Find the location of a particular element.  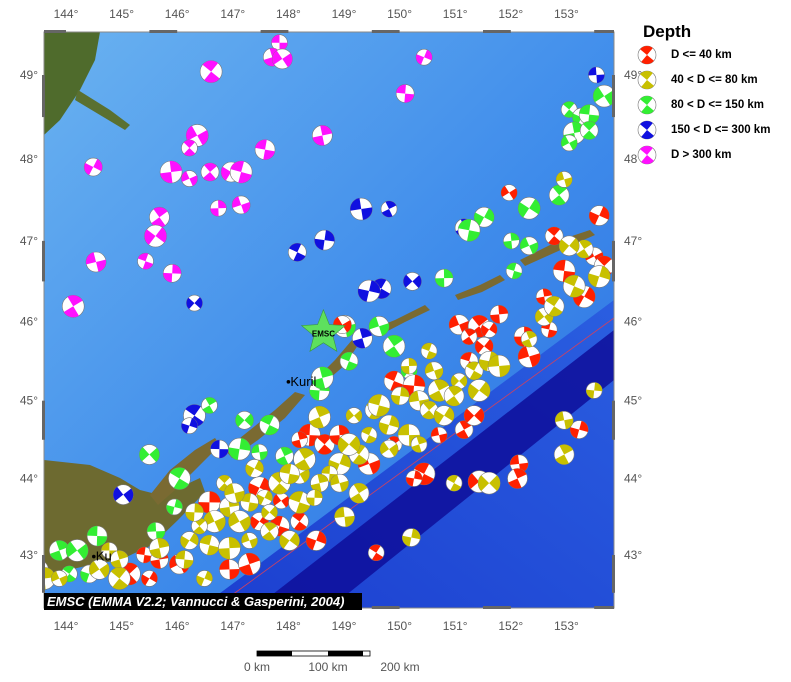

place-label: Ku is located at coordinates (104, 556).